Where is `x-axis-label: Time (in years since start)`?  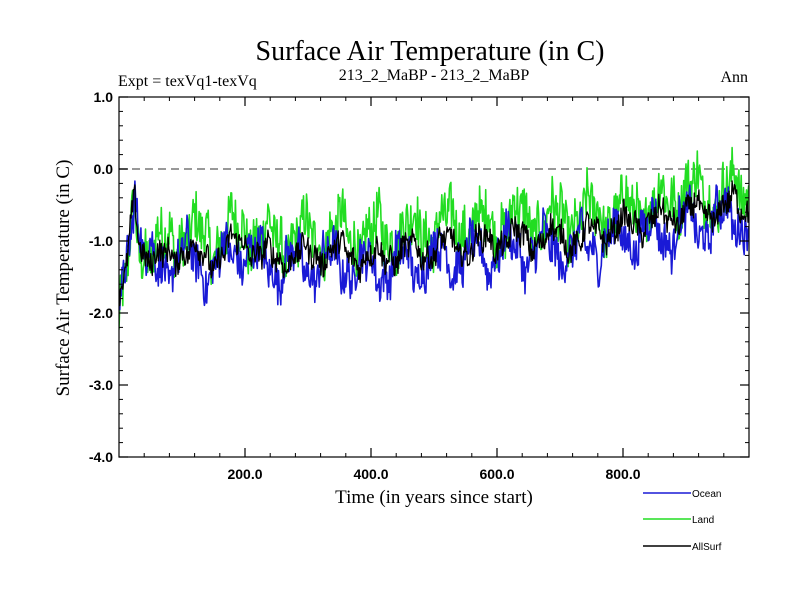 x-axis-label: Time (in years since start) is located at coordinates (434, 497).